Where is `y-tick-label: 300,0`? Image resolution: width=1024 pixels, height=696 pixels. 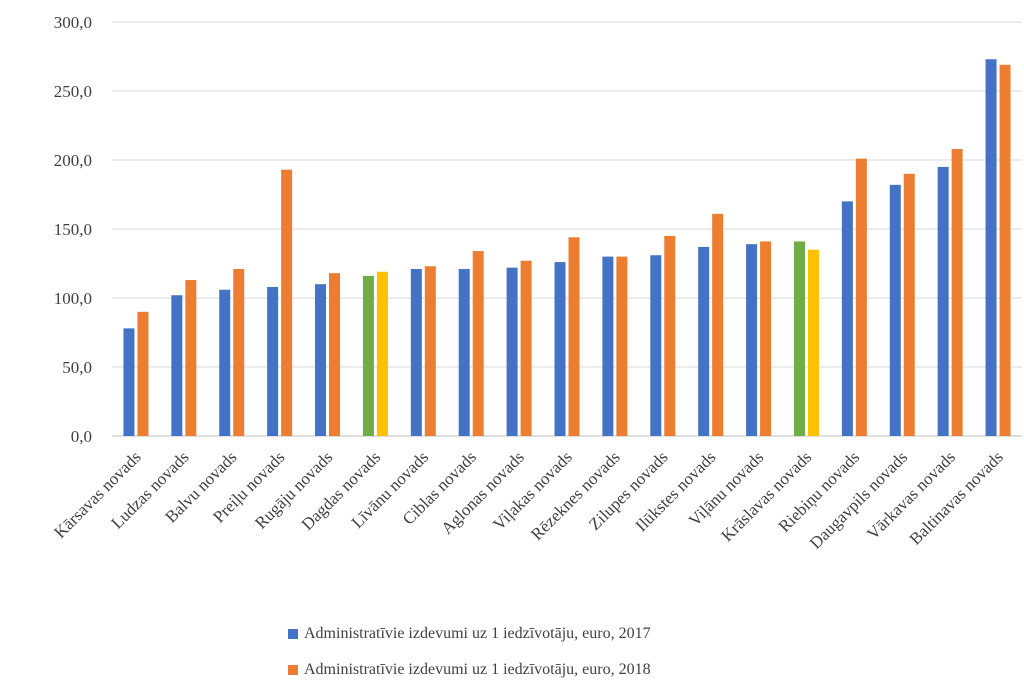
y-tick-label: 300,0 is located at coordinates (73, 22).